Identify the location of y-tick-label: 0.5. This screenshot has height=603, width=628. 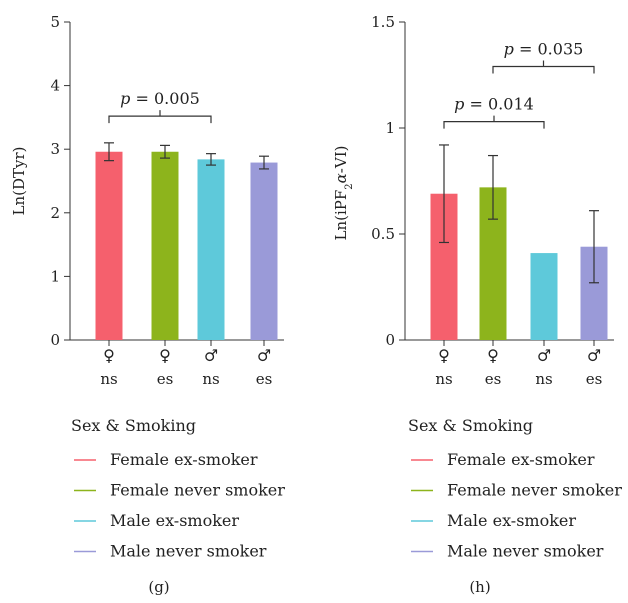
(383, 234).